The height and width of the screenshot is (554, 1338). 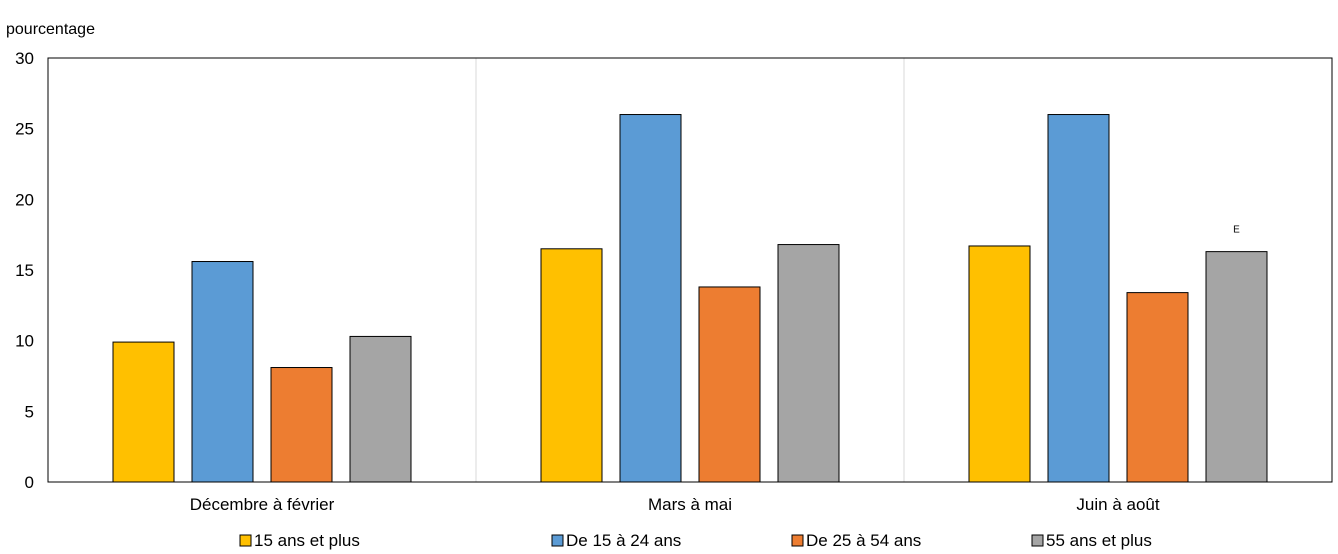 I want to click on bar-annotation: E, so click(x=1236, y=230).